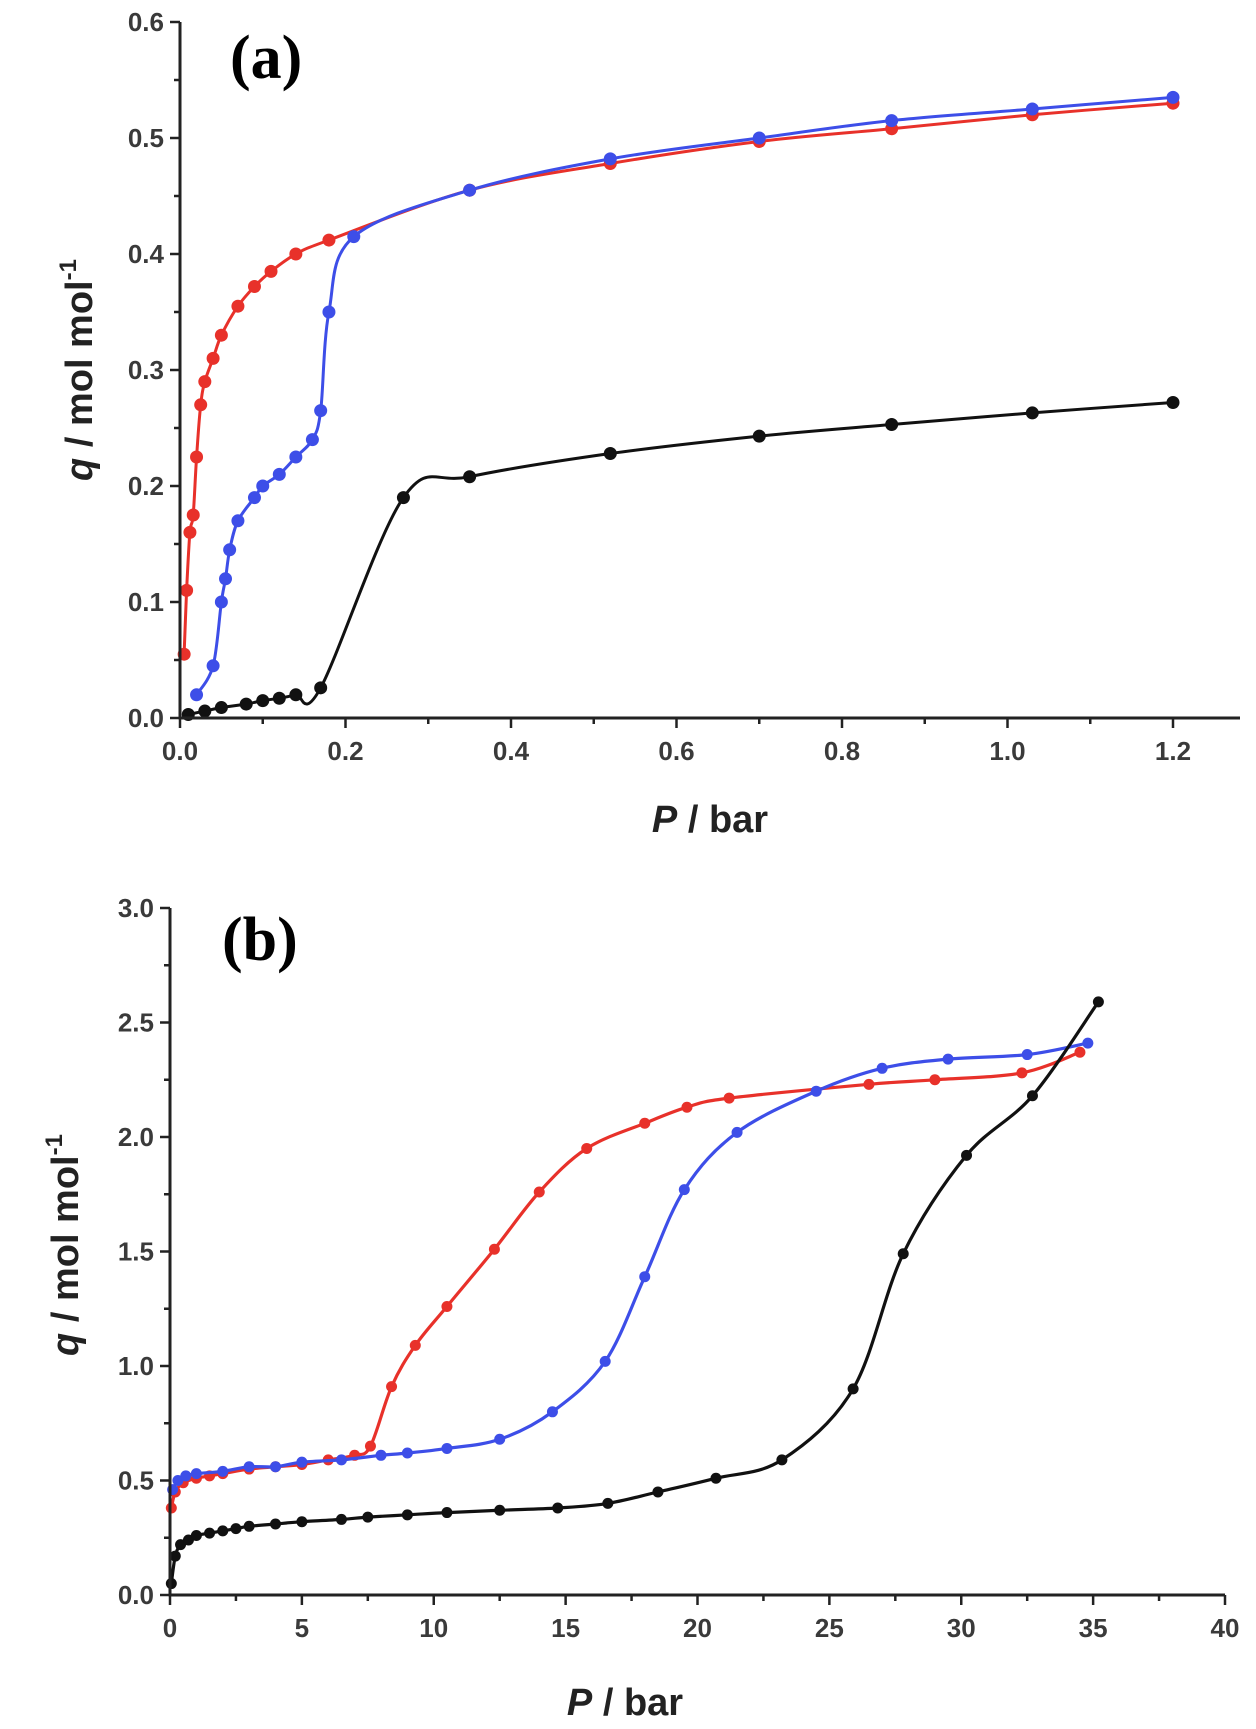 The image size is (1256, 1729). Describe the element at coordinates (345, 751) in the screenshot. I see `x-tick-label-a: 0.2` at that location.